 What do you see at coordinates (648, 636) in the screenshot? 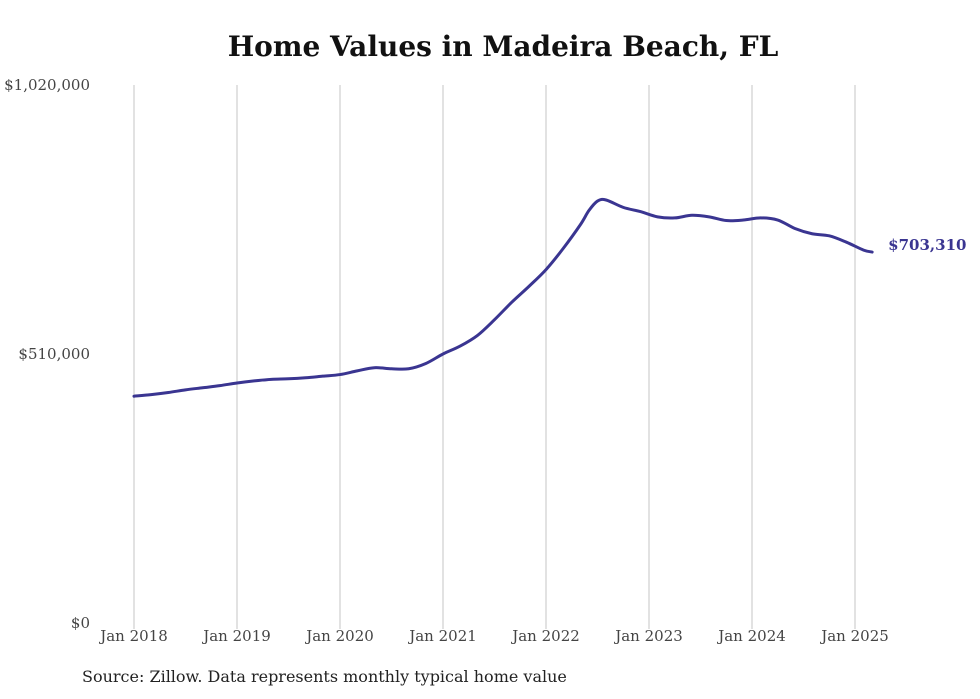
I see `x-tick-label: Jan 2023` at bounding box center [648, 636].